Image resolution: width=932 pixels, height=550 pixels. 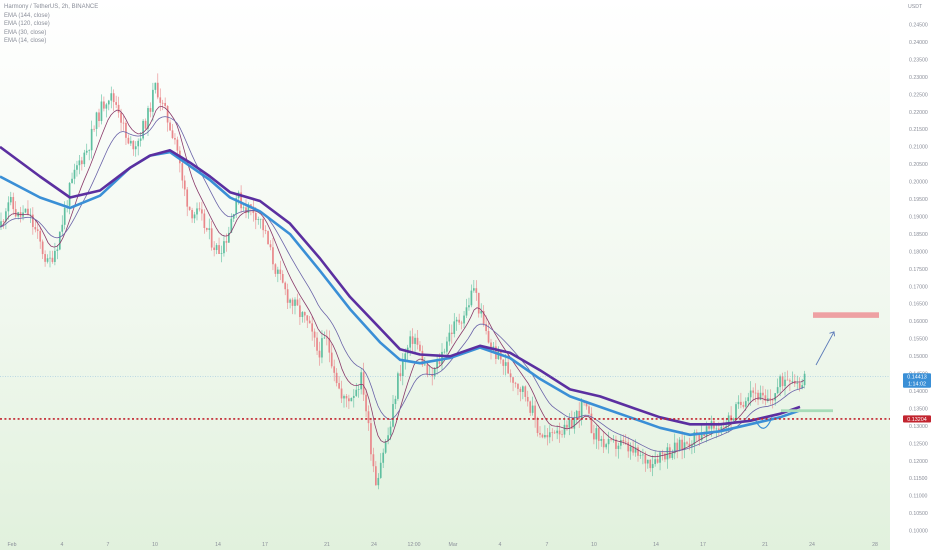 What do you see at coordinates (918, 113) in the screenshot?
I see `y-tick-label: 0.22000` at bounding box center [918, 113].